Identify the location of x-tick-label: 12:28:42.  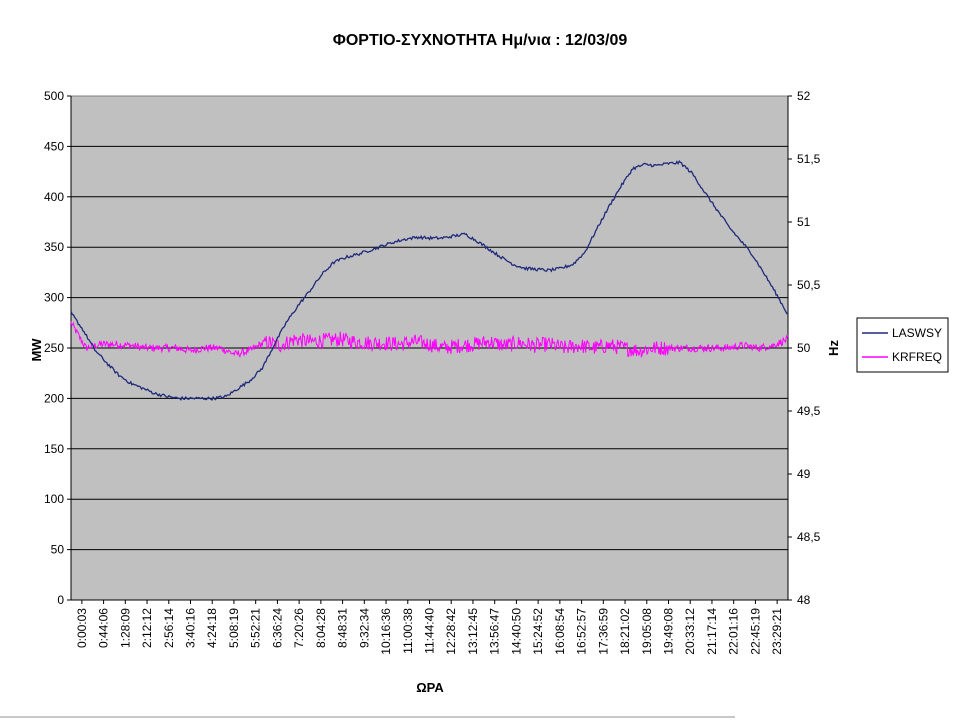
(451, 631).